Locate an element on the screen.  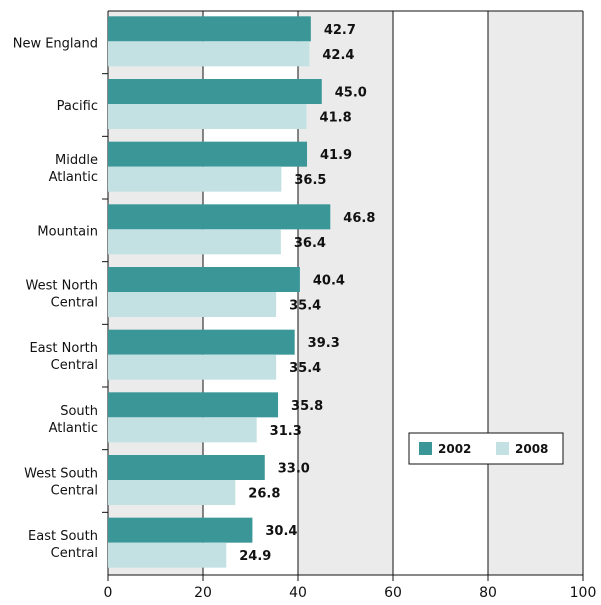
x-tick-label: 80 is located at coordinates (488, 593).